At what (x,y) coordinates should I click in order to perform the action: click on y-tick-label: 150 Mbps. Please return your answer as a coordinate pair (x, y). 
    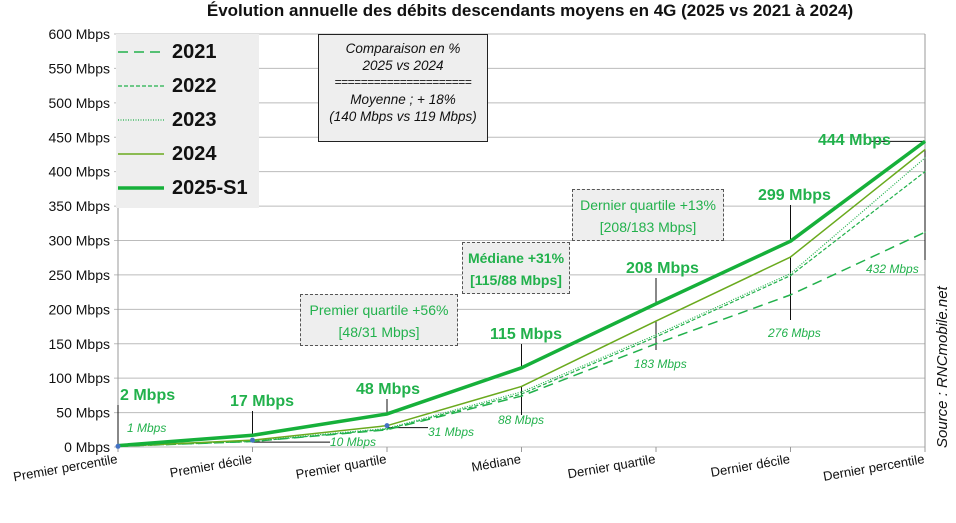
    Looking at the image, I should click on (79, 344).